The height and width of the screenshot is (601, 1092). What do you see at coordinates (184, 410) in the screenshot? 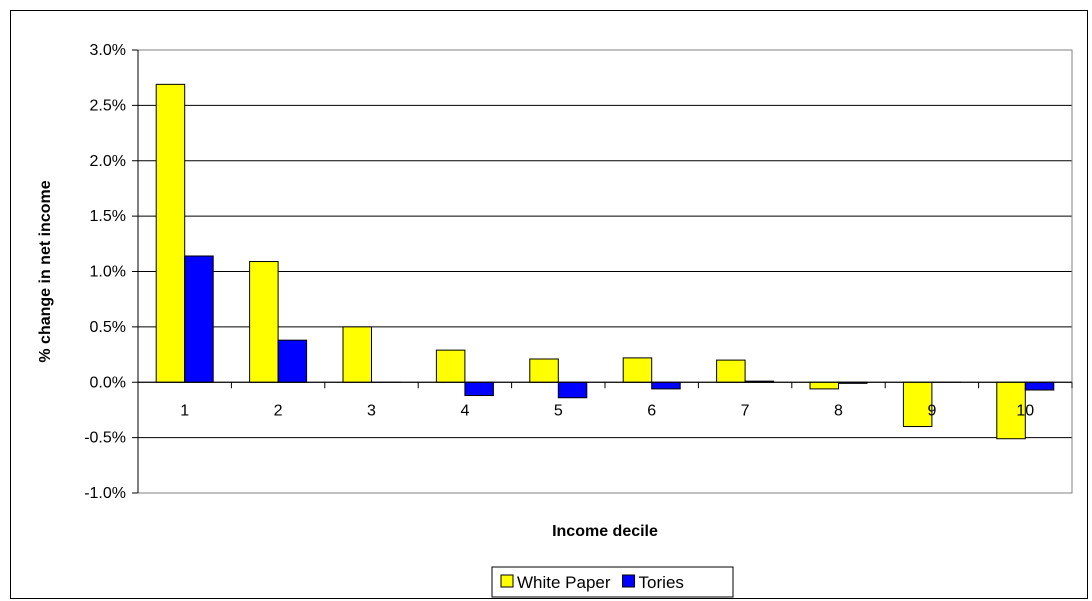
I see `x-tick-label: 1` at bounding box center [184, 410].